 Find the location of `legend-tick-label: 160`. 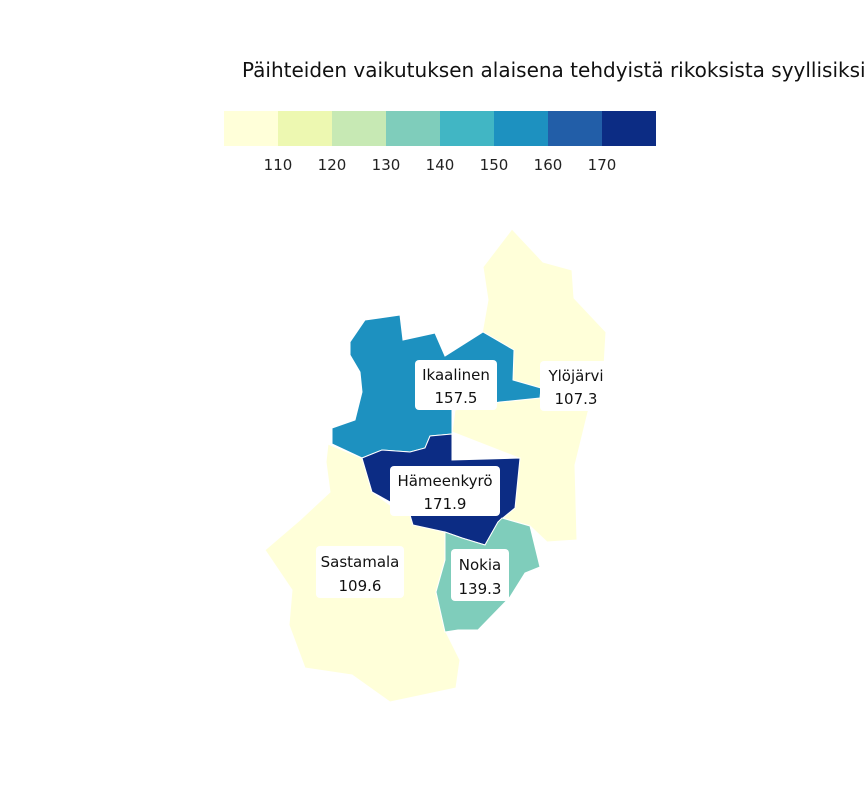

legend-tick-label: 160 is located at coordinates (548, 165).